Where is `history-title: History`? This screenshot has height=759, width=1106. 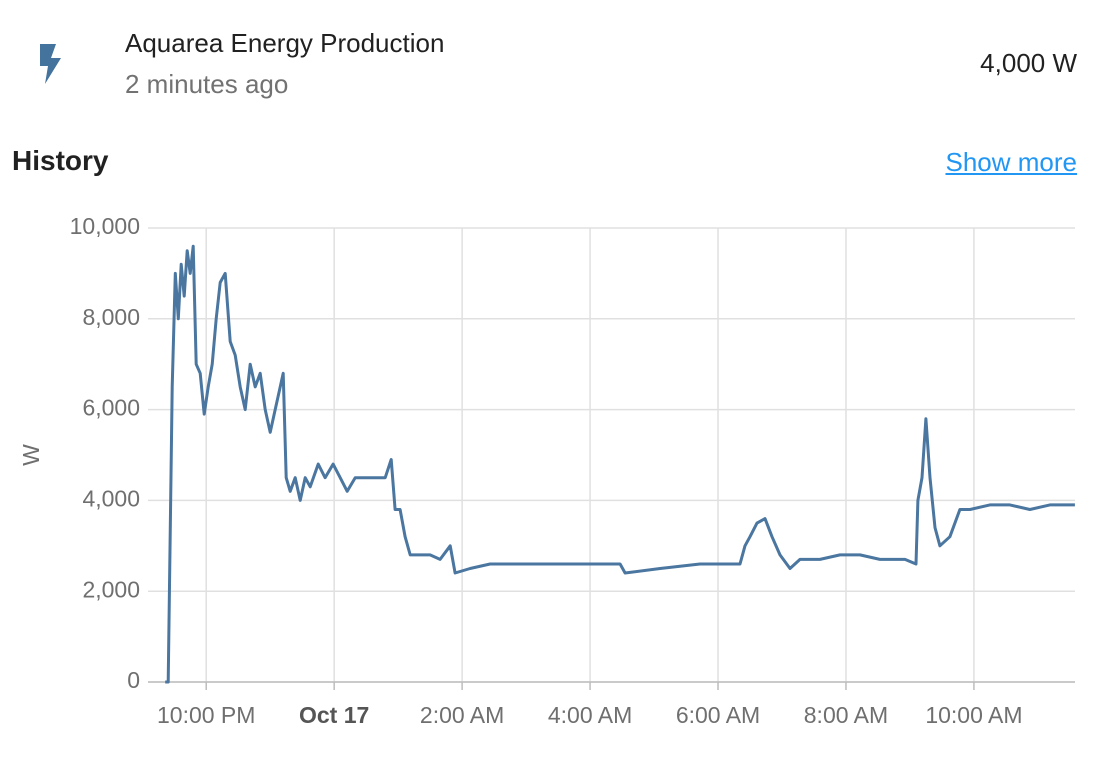
history-title: History is located at coordinates (60, 160).